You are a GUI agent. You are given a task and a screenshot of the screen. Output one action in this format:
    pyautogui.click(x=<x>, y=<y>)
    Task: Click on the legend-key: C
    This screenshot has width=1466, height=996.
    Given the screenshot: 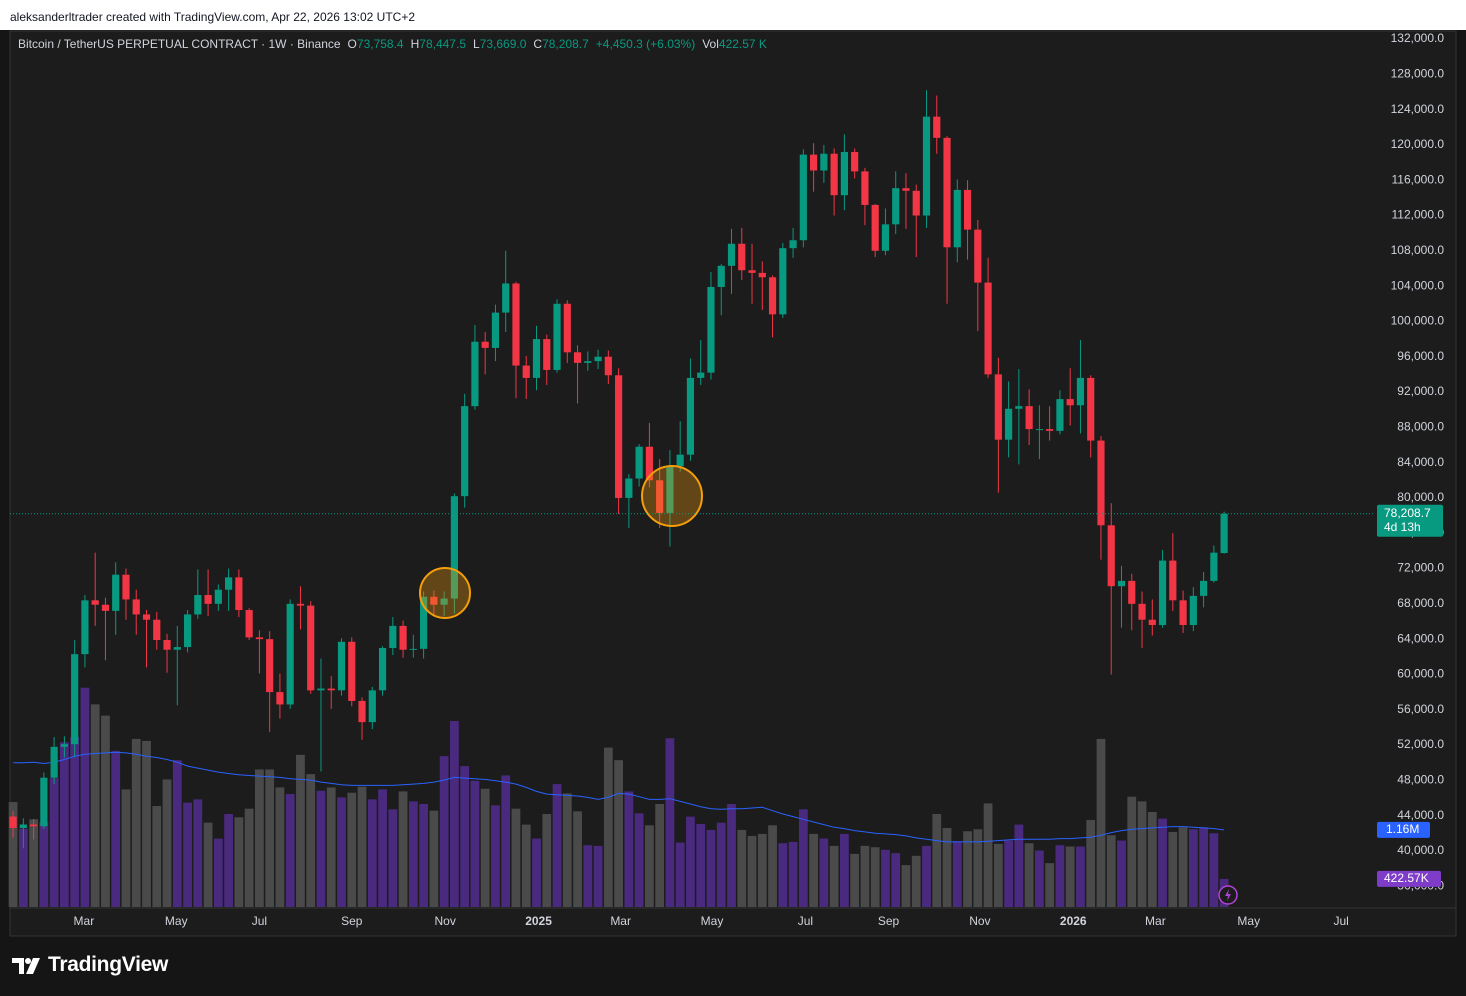 What is the action you would take?
    pyautogui.click(x=538, y=44)
    